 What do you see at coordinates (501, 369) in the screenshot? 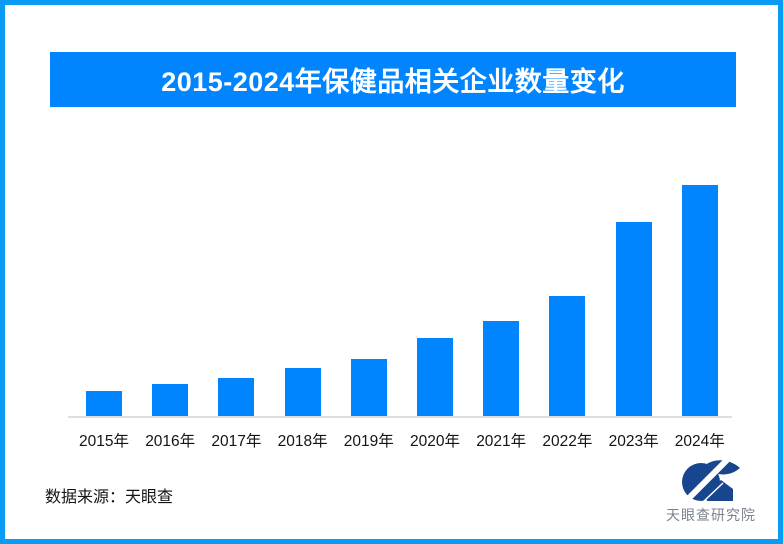
I see `bar-2021年` at bounding box center [501, 369].